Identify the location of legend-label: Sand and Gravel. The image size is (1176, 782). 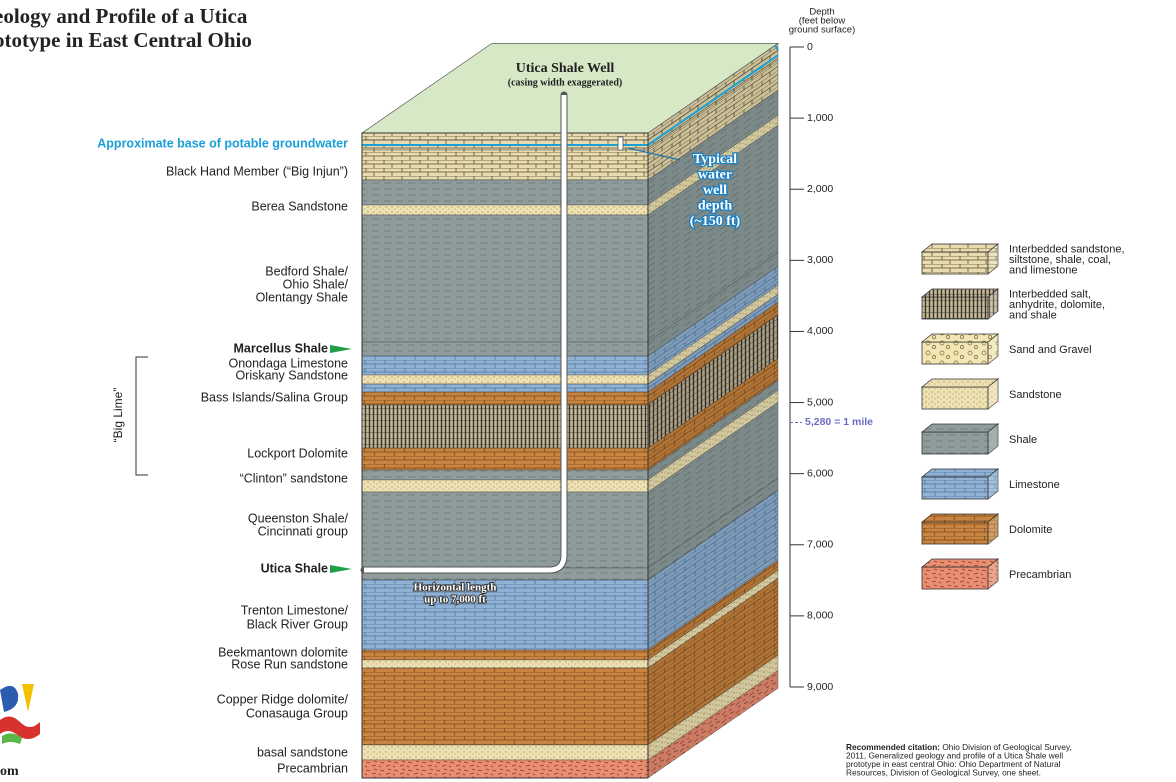
(1050, 350).